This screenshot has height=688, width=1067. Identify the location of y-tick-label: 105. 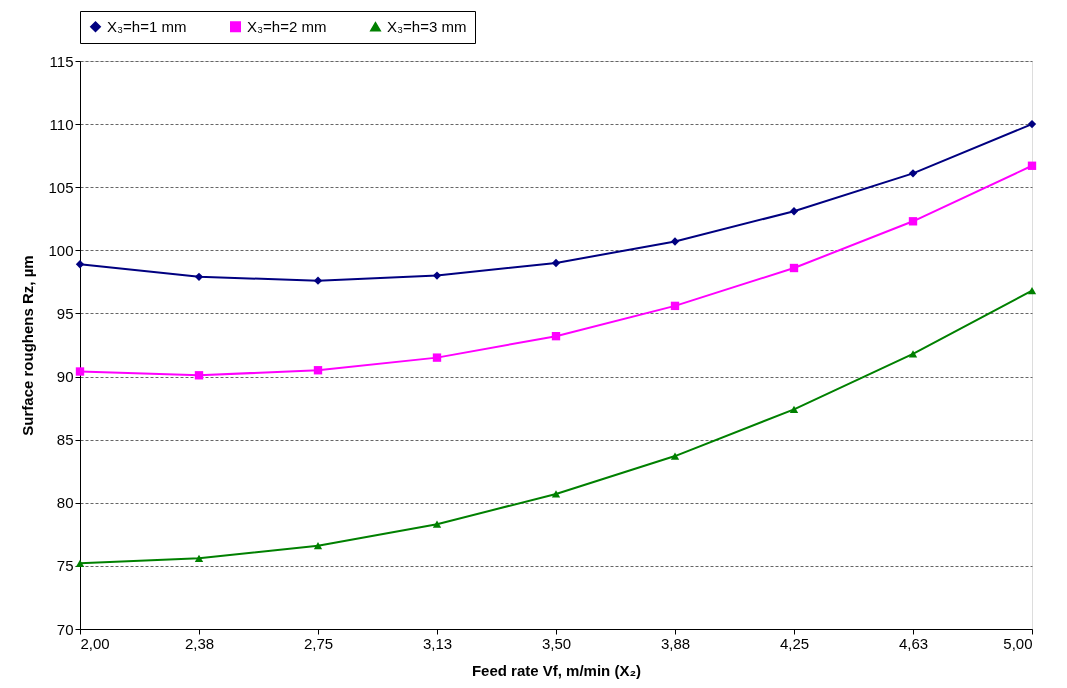
(61, 187).